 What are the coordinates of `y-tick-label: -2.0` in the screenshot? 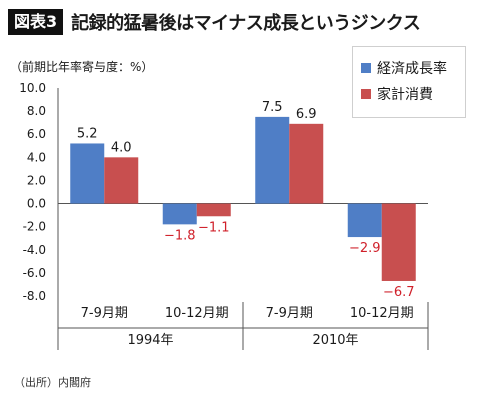 It's located at (34, 227).